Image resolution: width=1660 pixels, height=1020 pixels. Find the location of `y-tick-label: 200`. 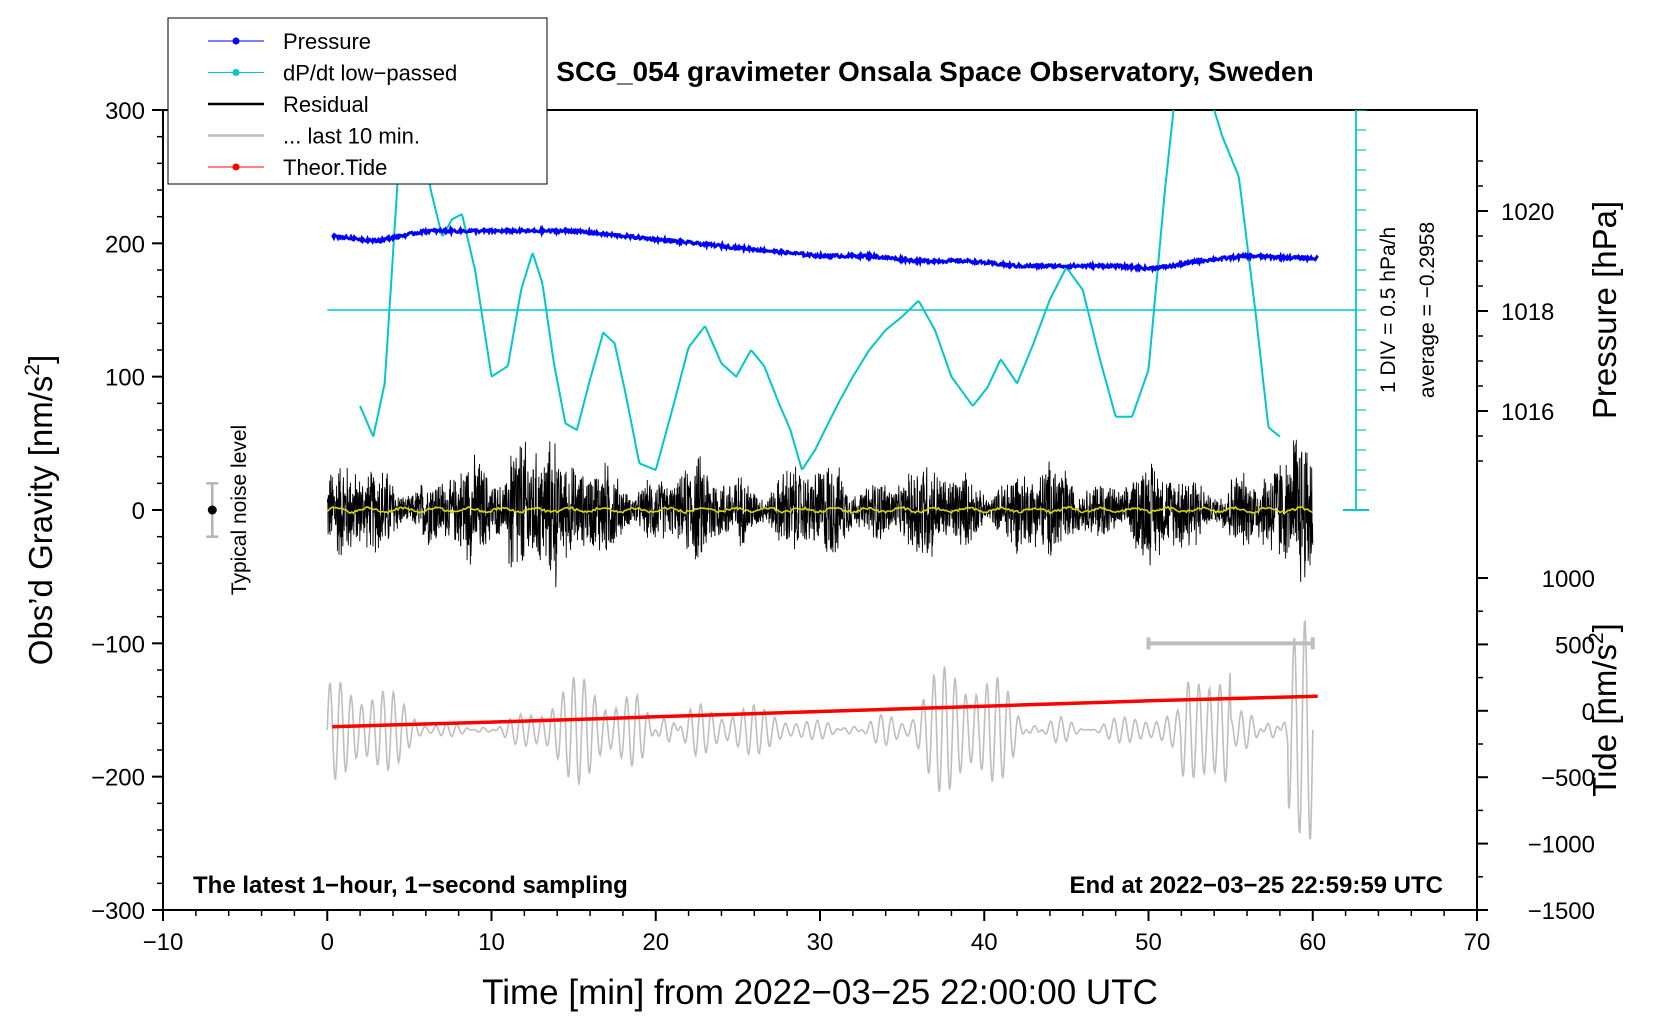

y-tick-label: 200 is located at coordinates (125, 244).